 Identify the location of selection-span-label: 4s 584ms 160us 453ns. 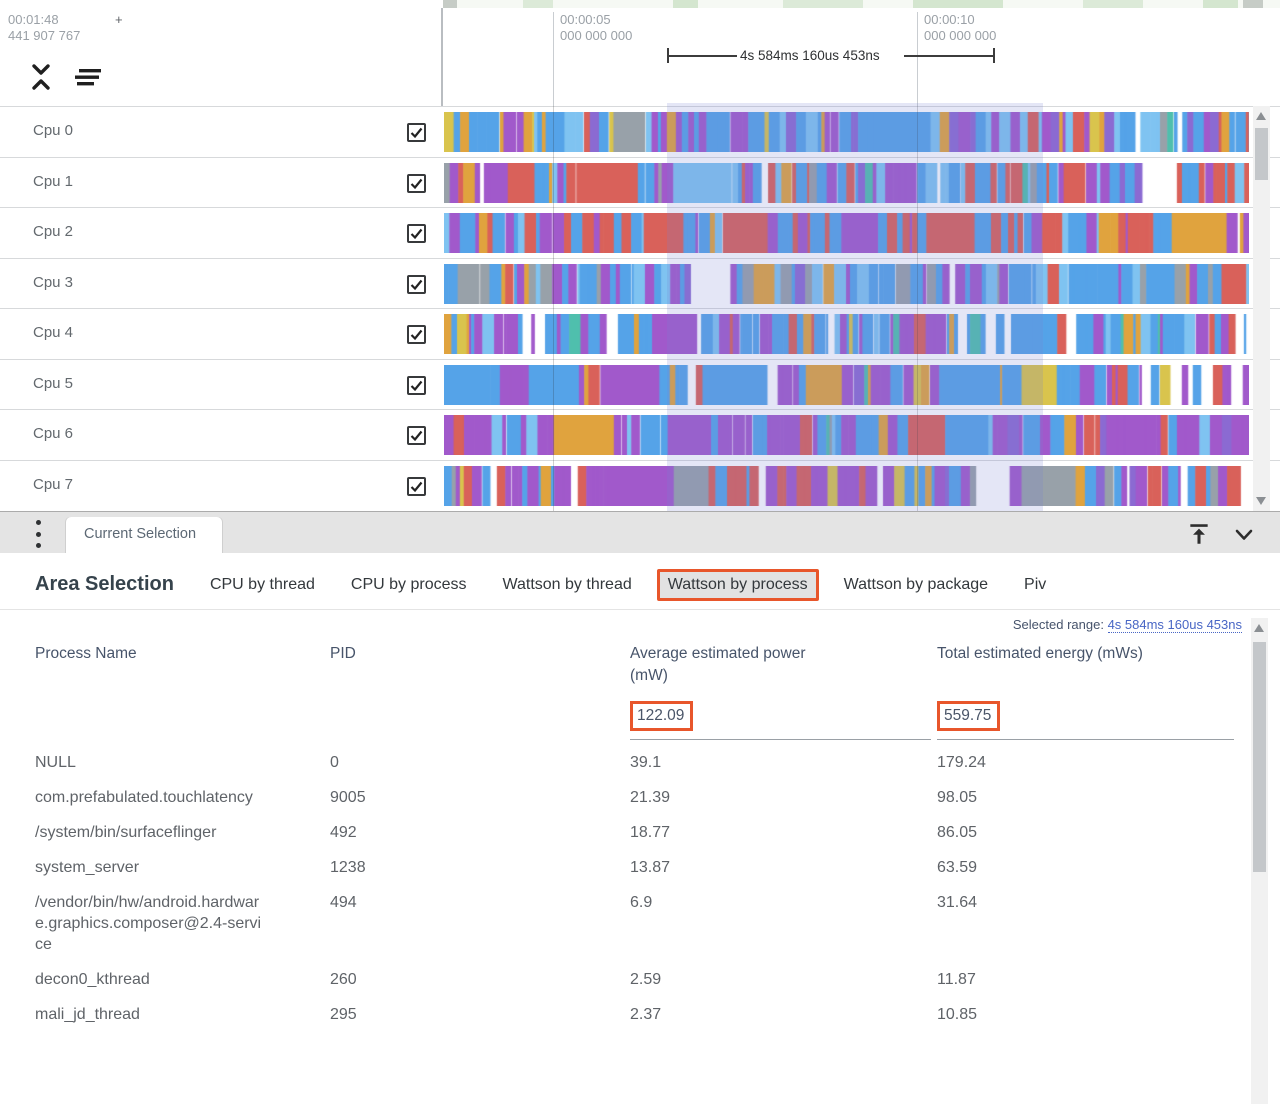
(810, 55).